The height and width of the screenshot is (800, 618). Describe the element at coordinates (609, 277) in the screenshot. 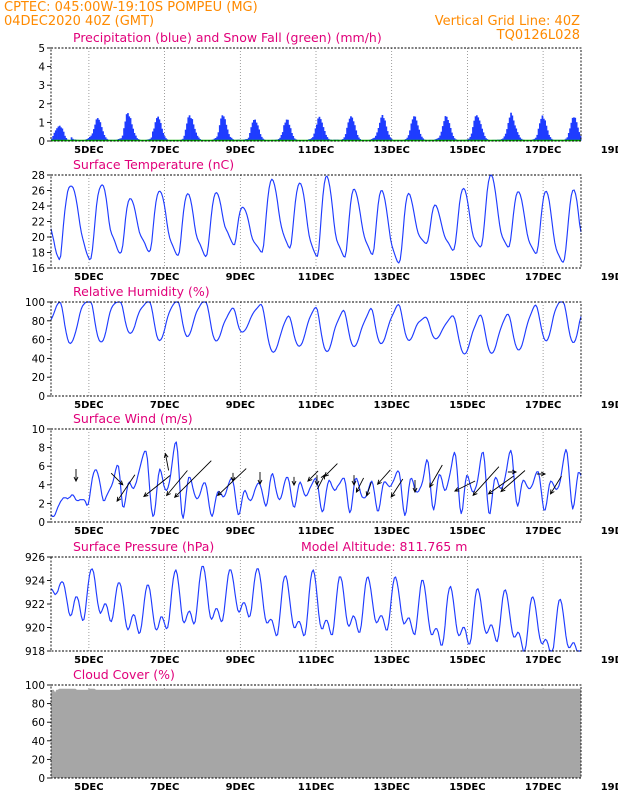

I see `temp-xtick-label: 19DEC` at that location.